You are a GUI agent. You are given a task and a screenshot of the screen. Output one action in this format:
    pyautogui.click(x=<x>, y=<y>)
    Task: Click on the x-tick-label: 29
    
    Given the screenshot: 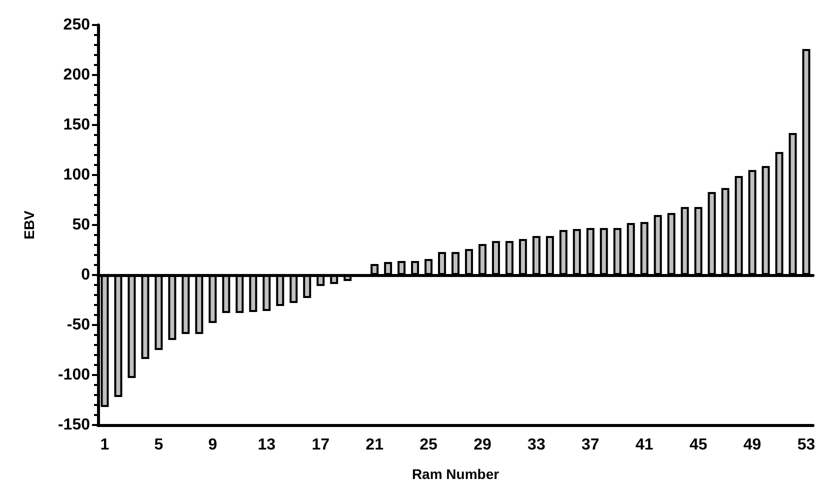 What is the action you would take?
    pyautogui.click(x=483, y=445)
    